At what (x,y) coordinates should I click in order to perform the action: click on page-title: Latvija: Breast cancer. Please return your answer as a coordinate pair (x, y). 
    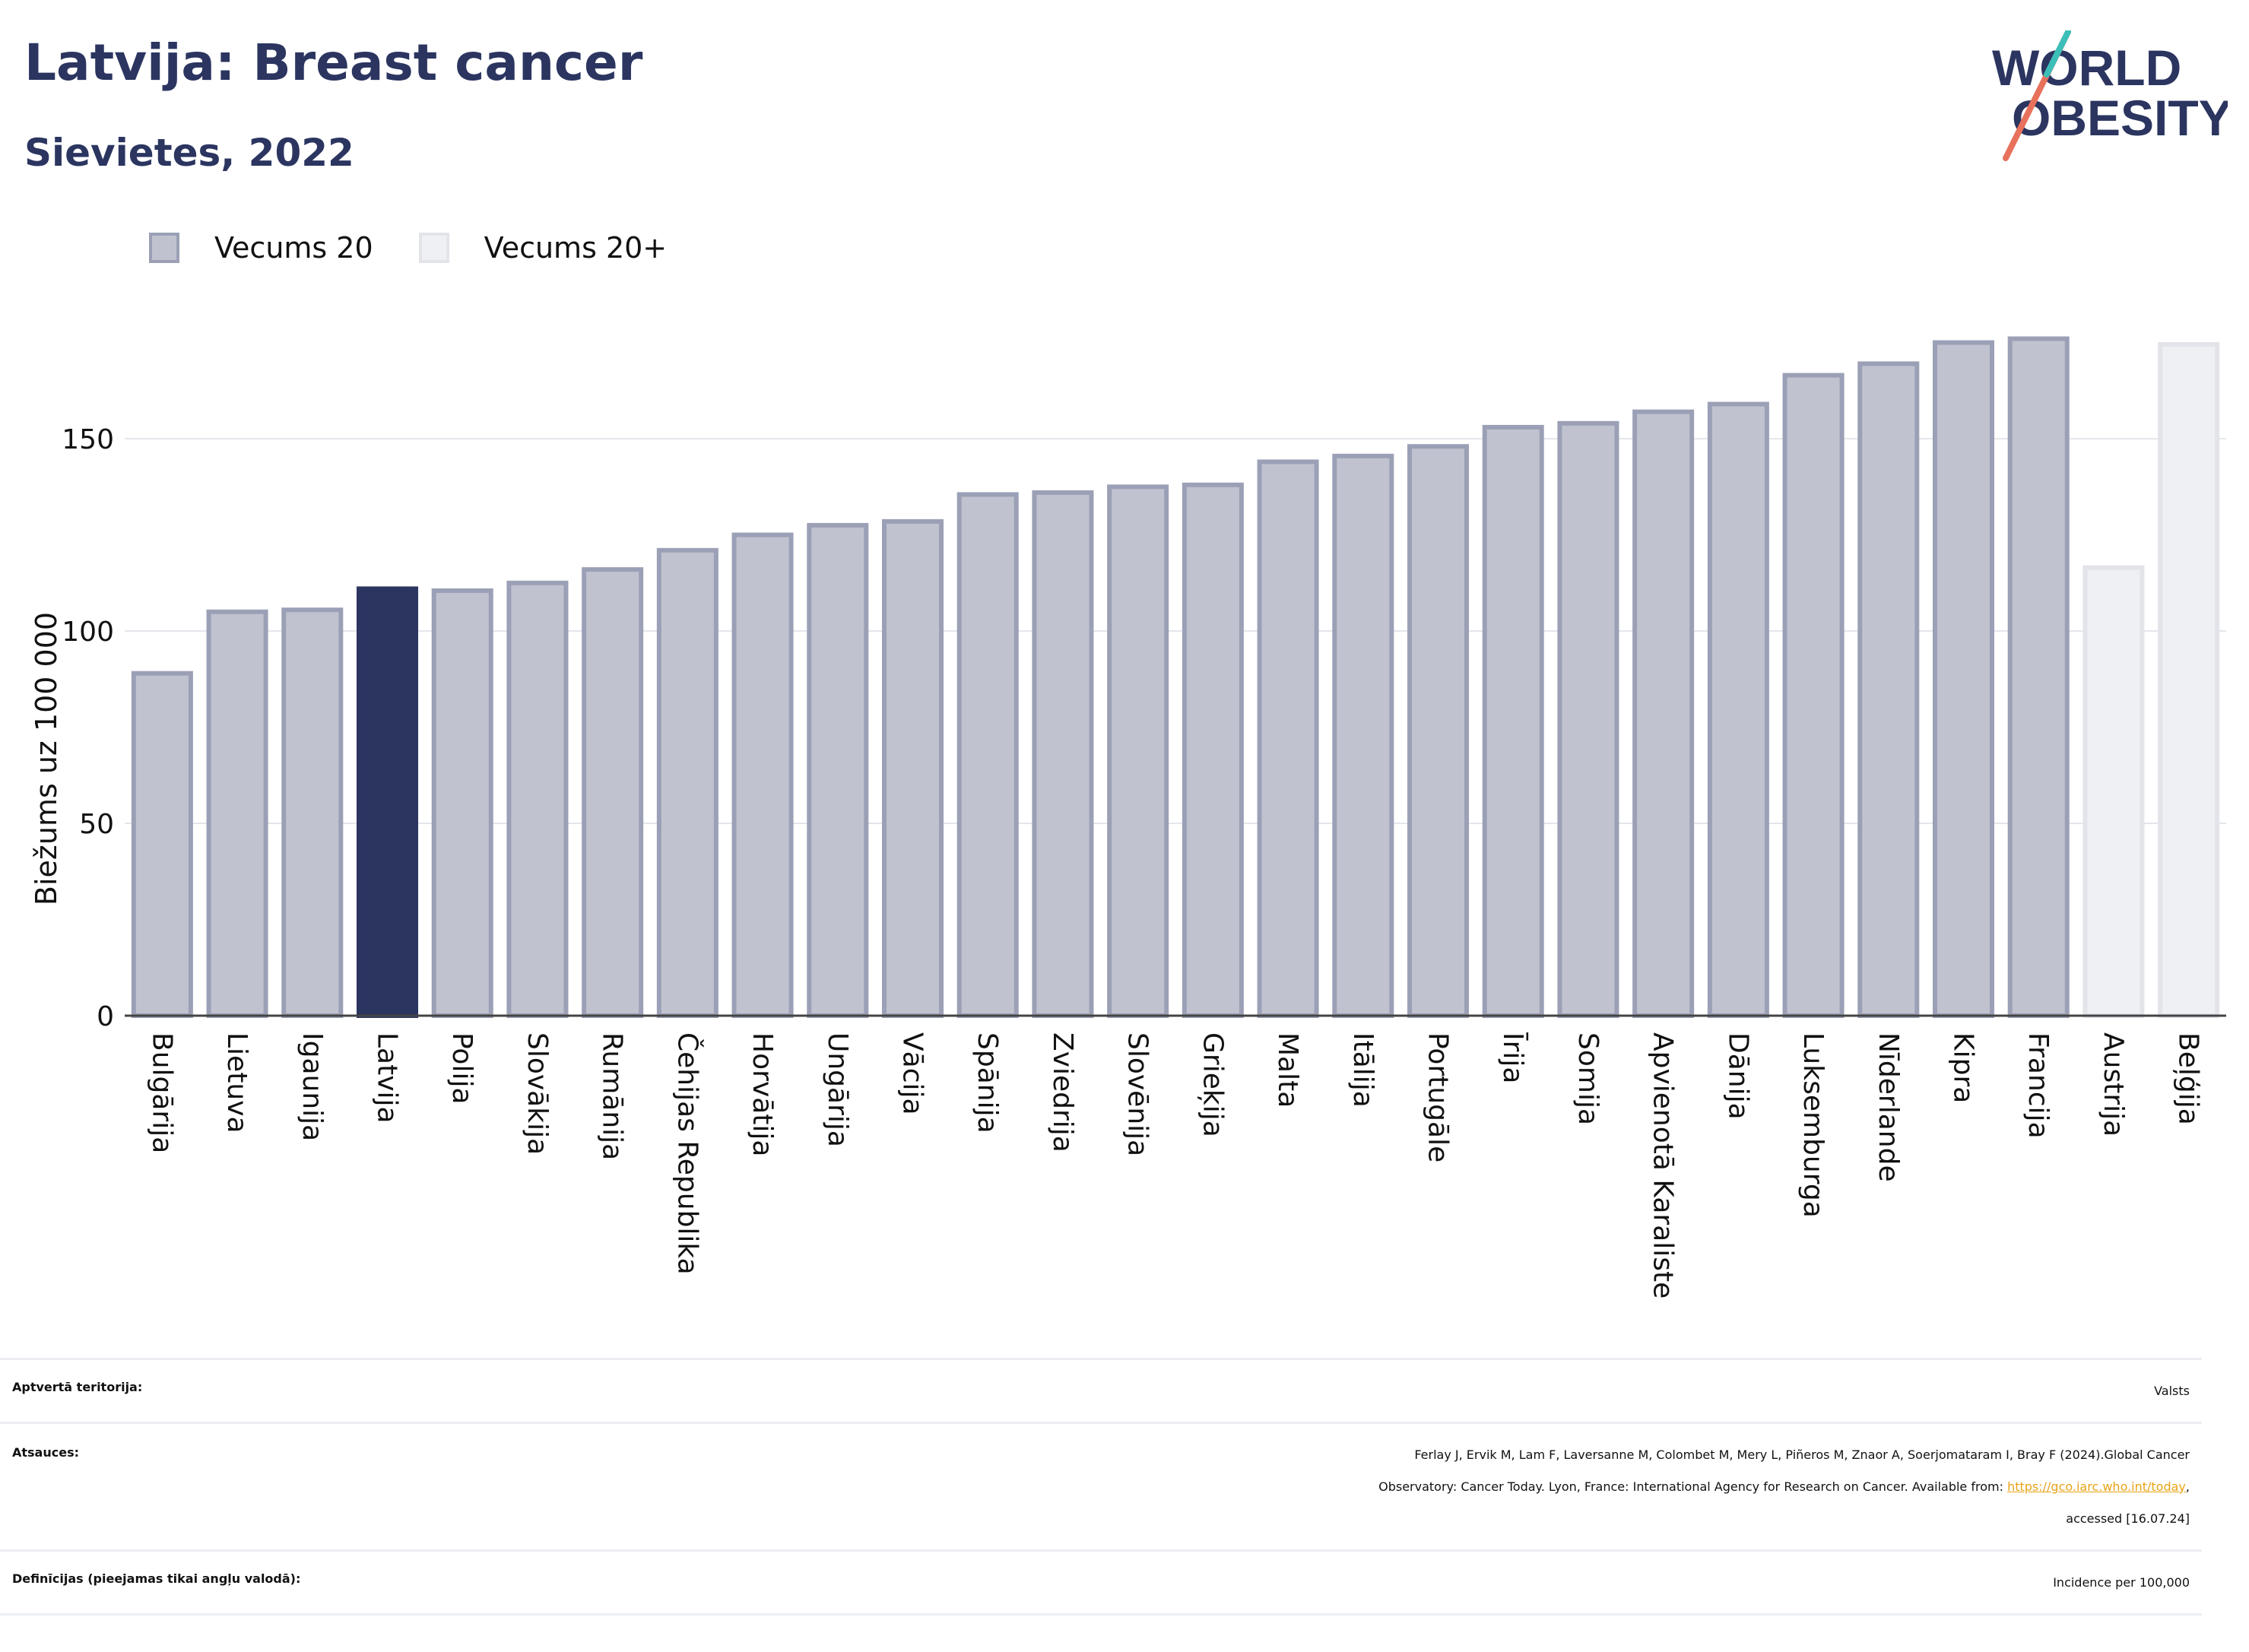
    Looking at the image, I should click on (333, 62).